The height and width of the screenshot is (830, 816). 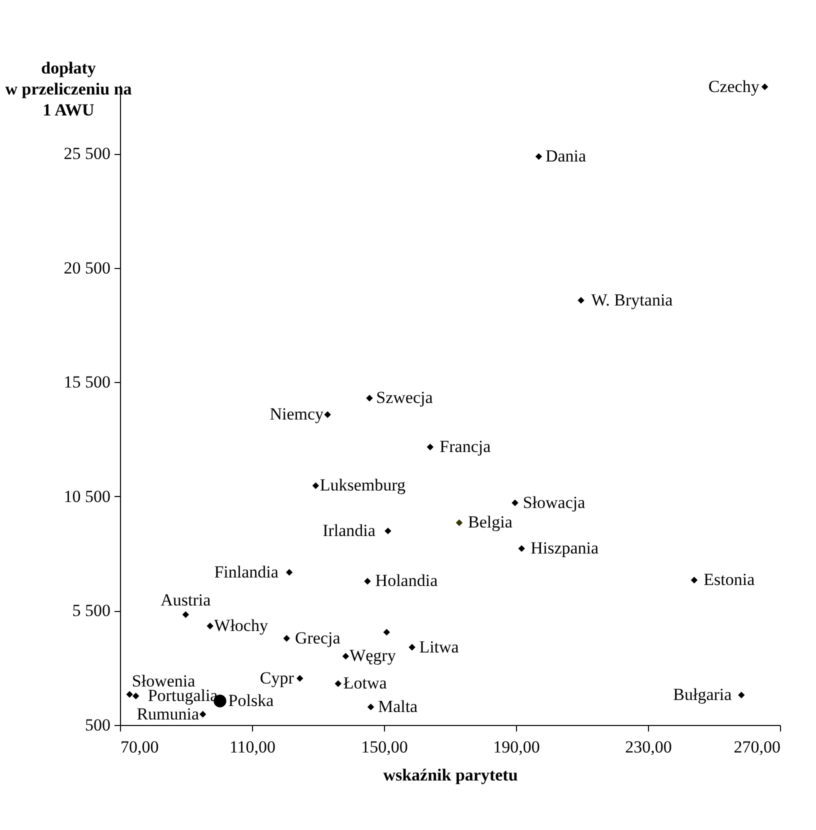 I want to click on annotation: Bułgaria, so click(x=702, y=694).